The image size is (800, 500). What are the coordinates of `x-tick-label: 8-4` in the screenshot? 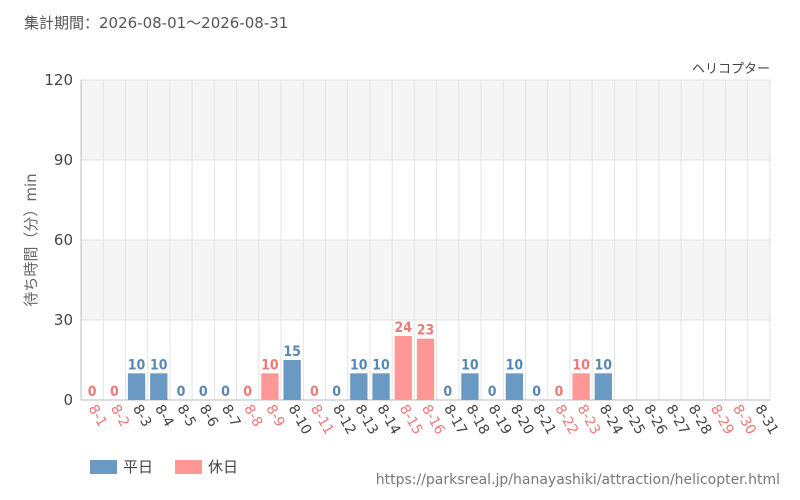 It's located at (163, 416).